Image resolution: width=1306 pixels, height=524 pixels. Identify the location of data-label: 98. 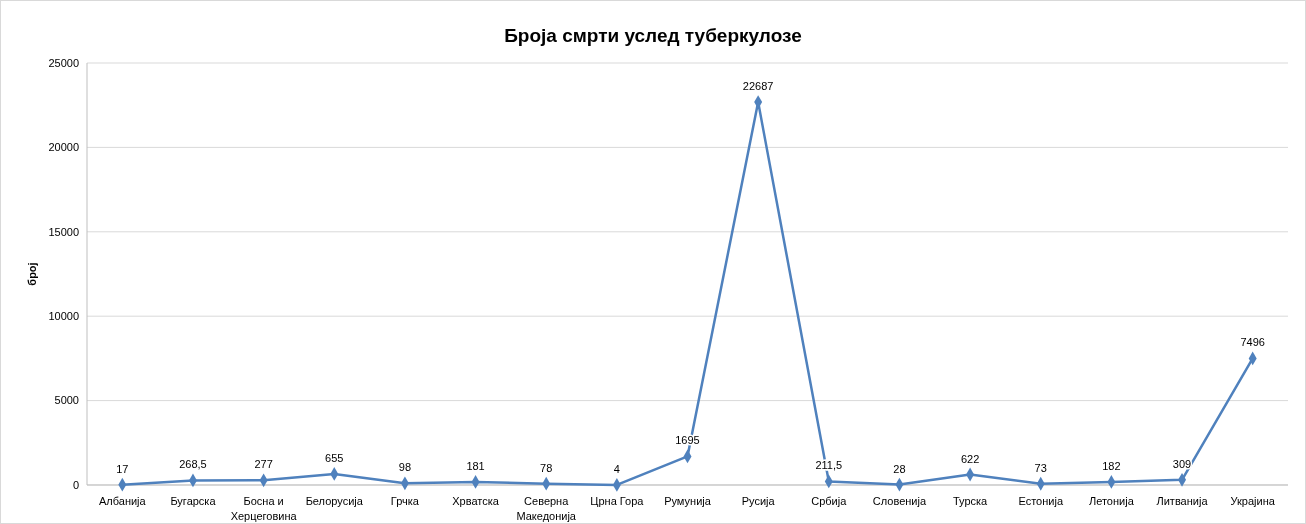
(405, 467).